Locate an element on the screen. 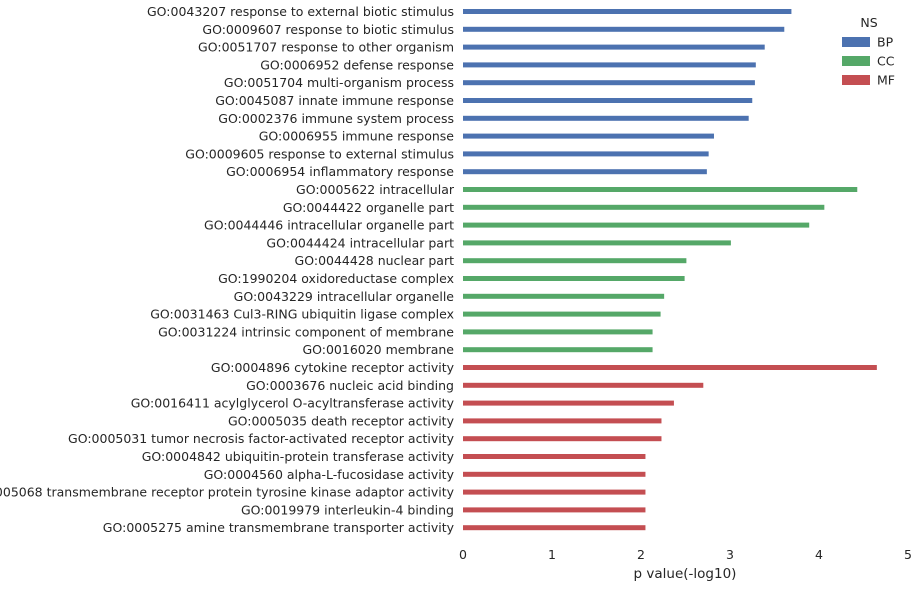  category-label: GO:0044446 intracellular organelle part is located at coordinates (329, 225).